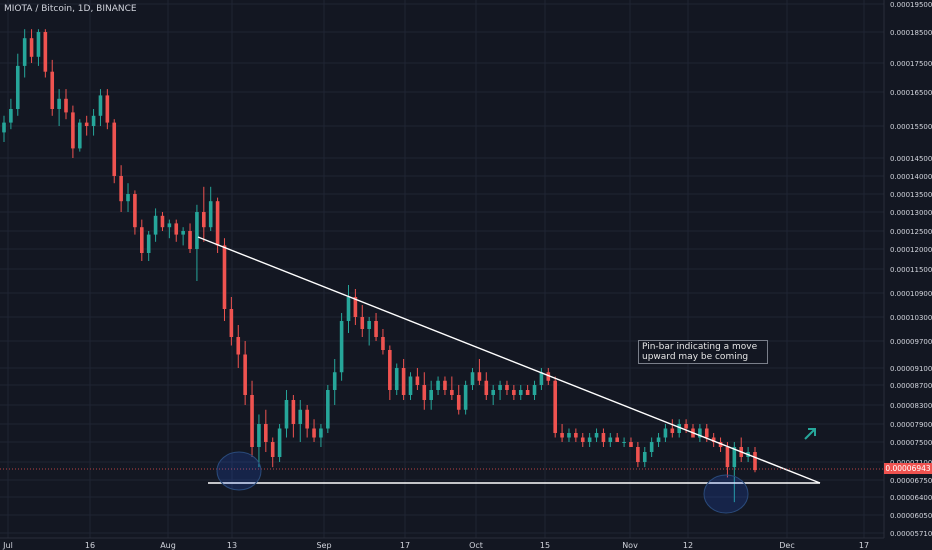  What do you see at coordinates (688, 545) in the screenshot?
I see `x-tick-label: 12` at bounding box center [688, 545].